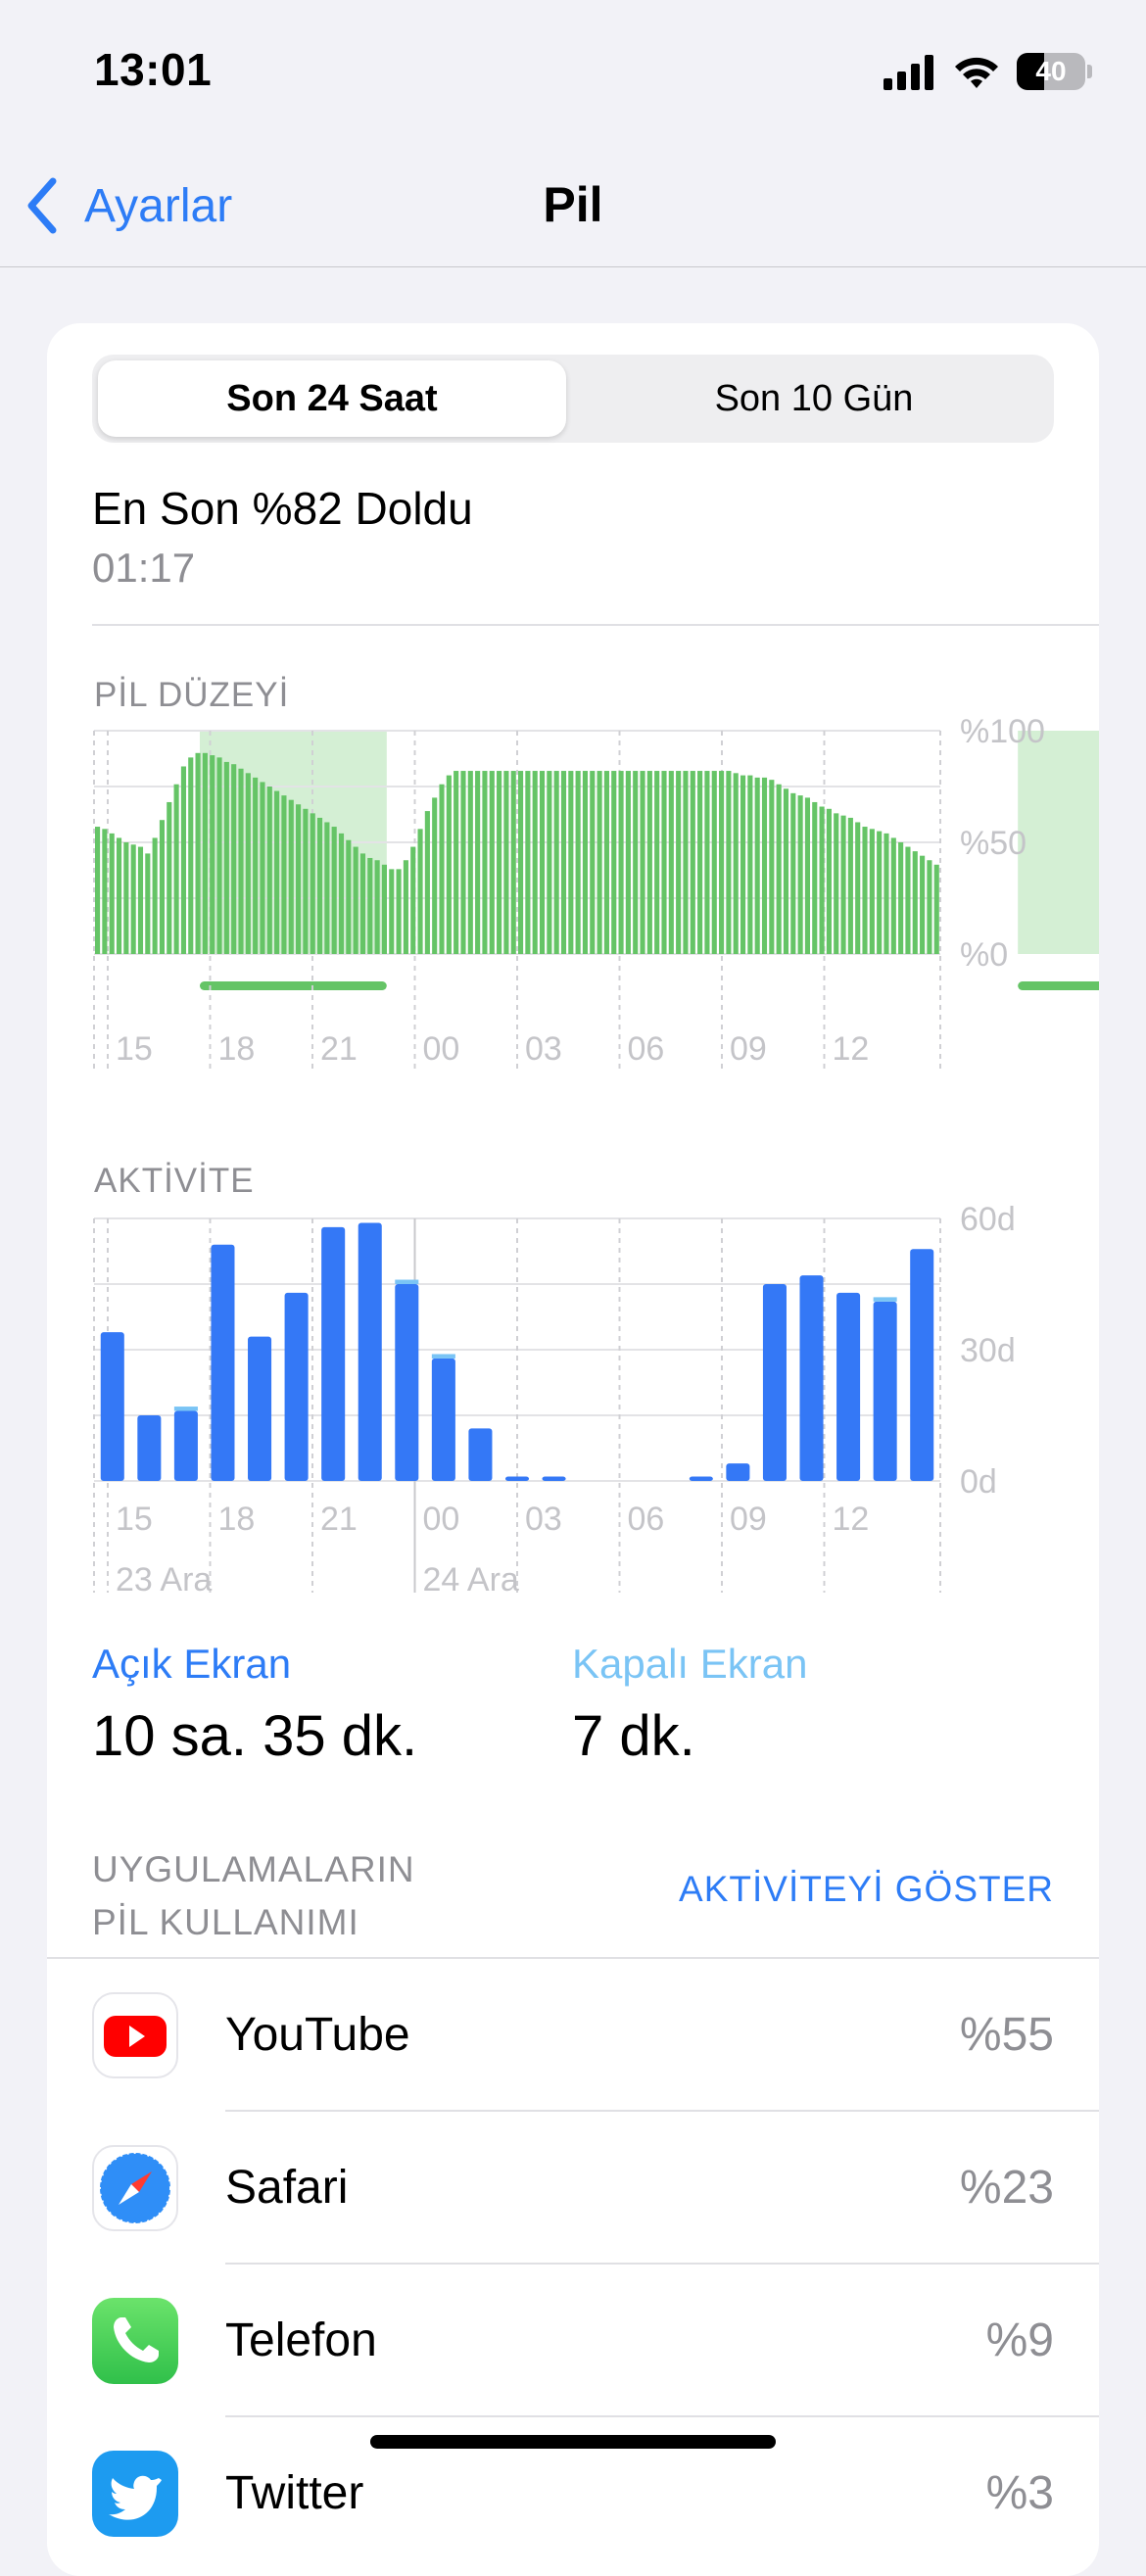 The height and width of the screenshot is (2576, 1146). I want to click on screen-on-summary: Açık Ekran 10 sa. 35 dk., so click(254, 1705).